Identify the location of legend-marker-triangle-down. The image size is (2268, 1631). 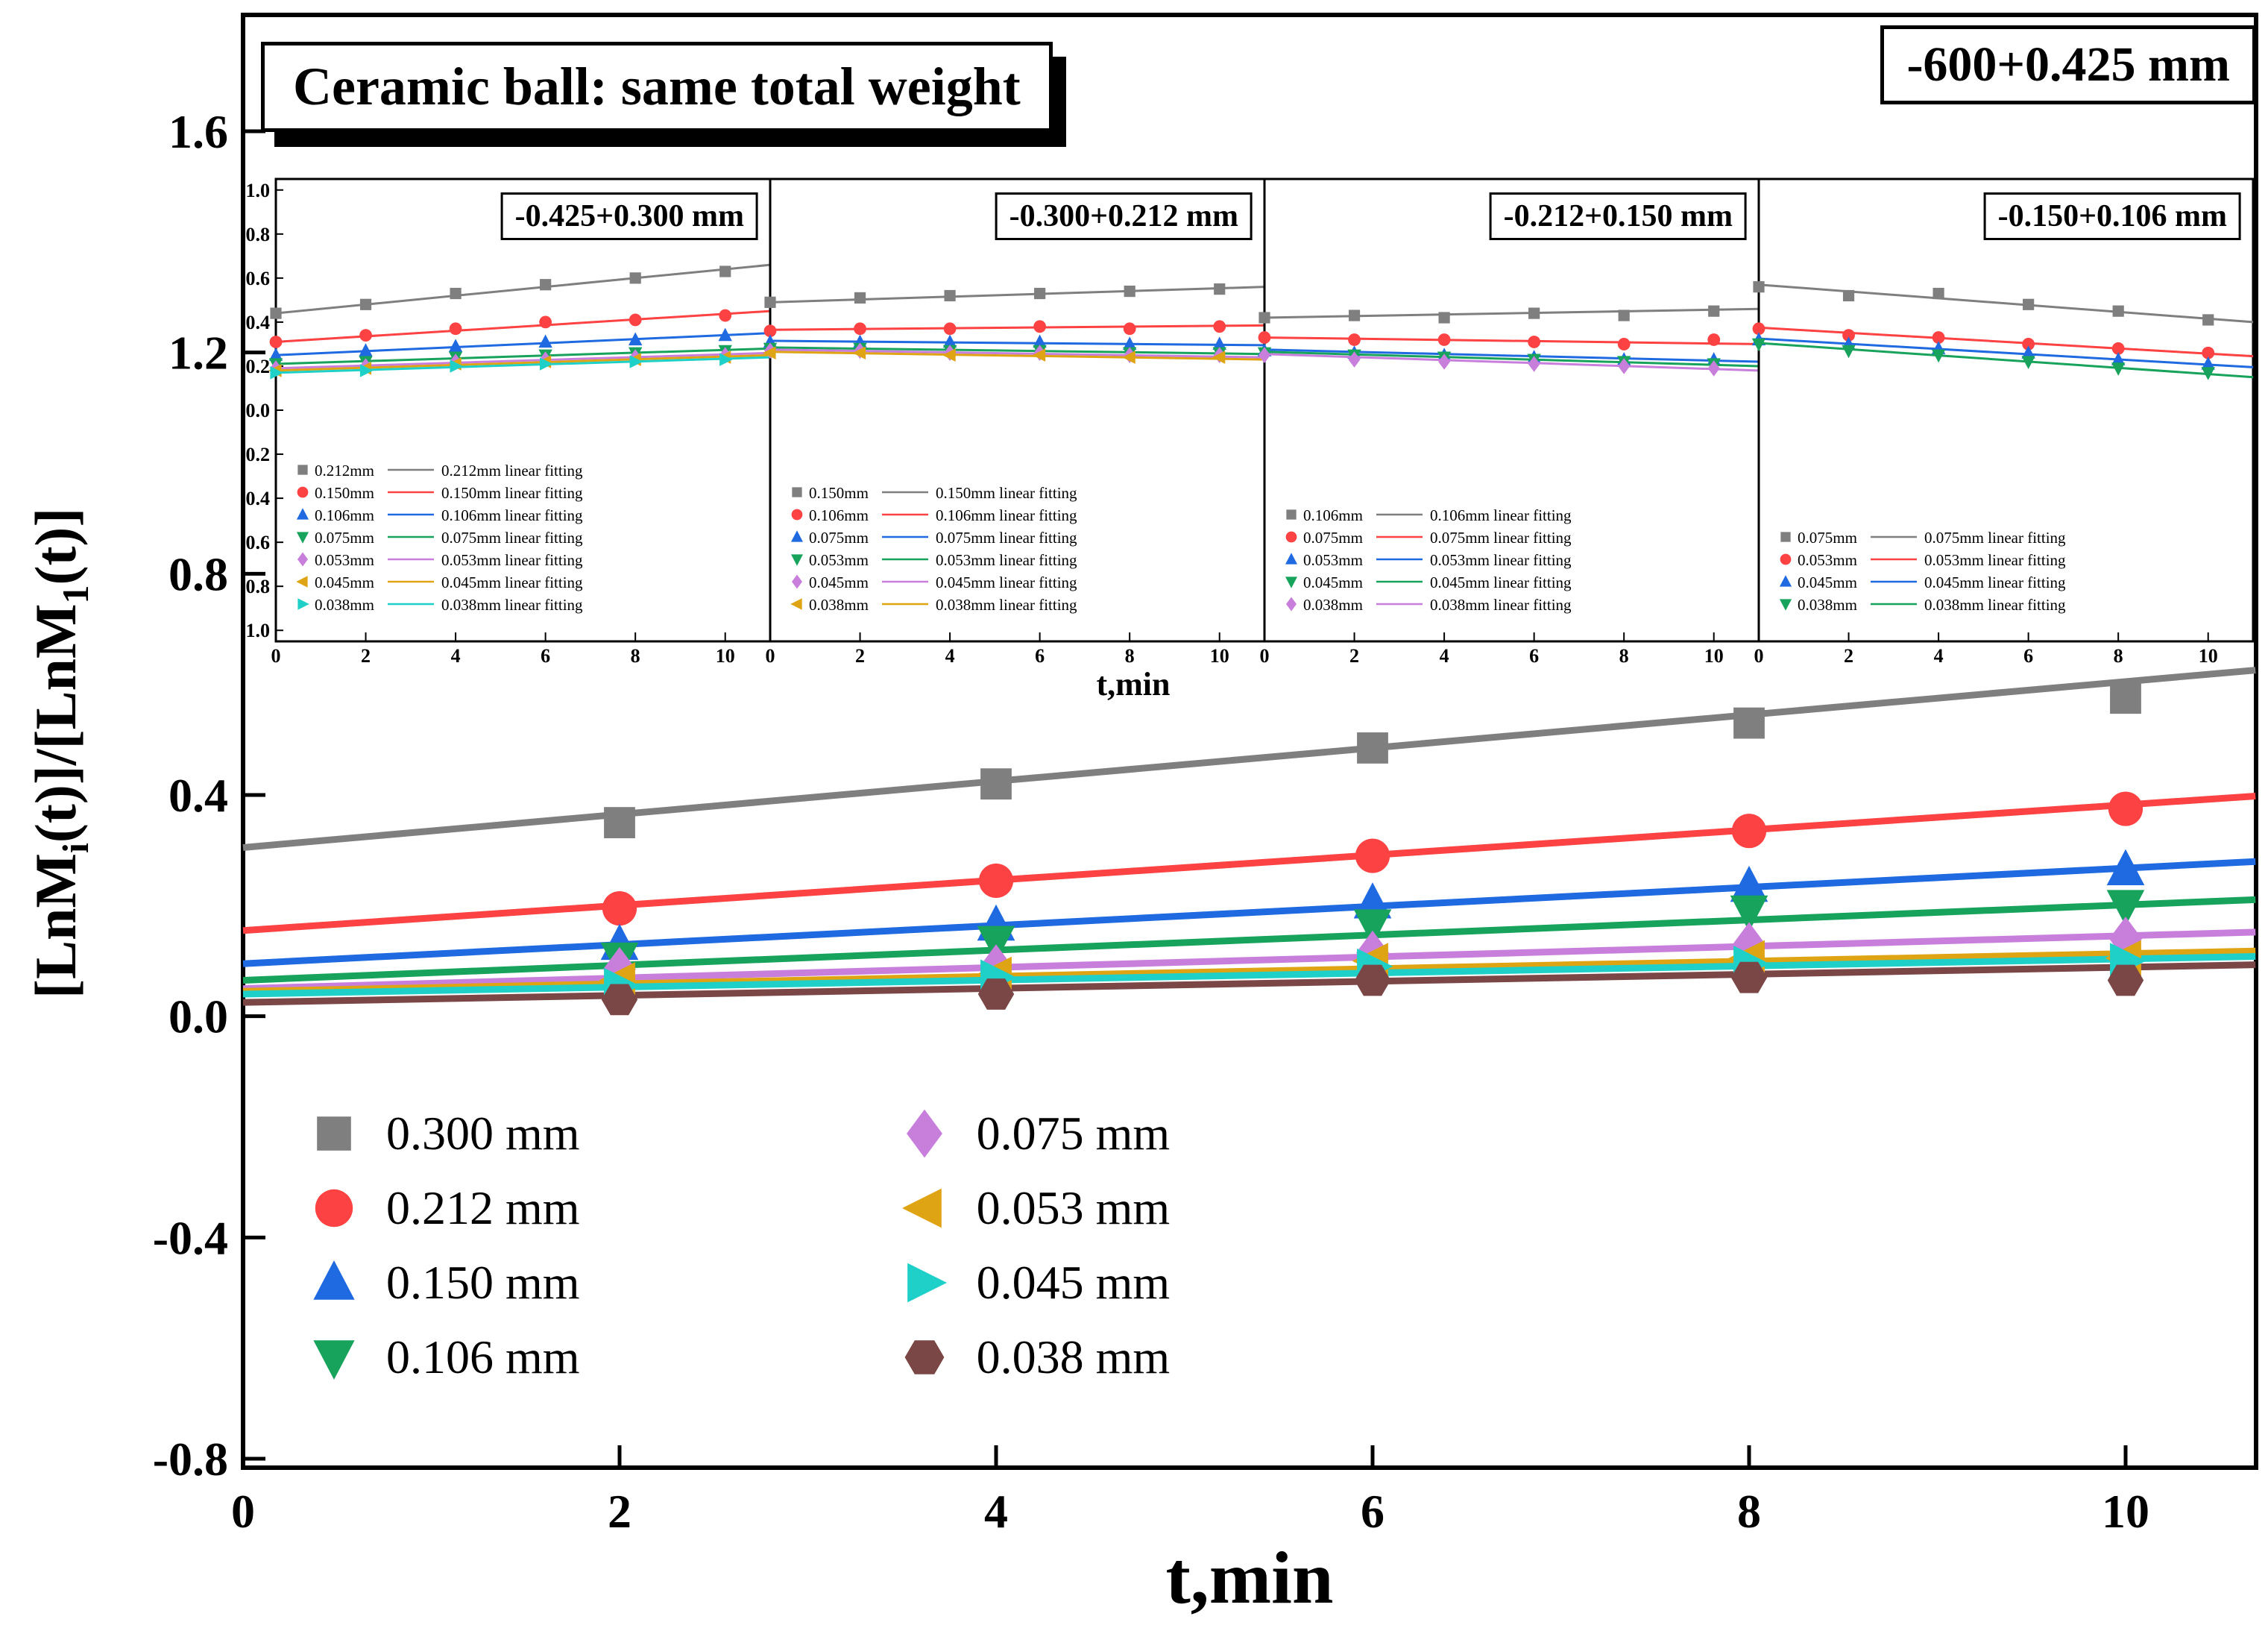
(334, 1360).